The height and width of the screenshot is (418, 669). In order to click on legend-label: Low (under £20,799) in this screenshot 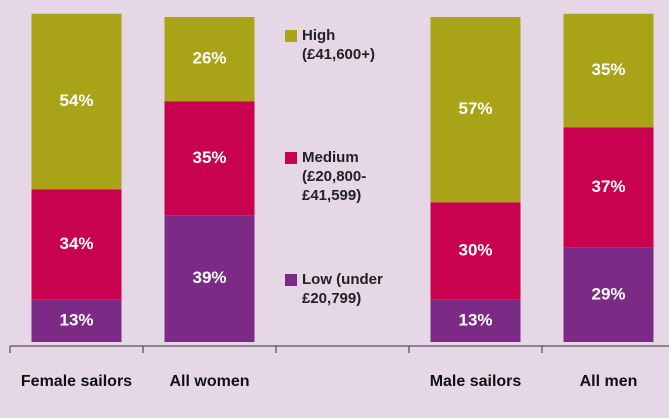, I will do `click(342, 289)`.